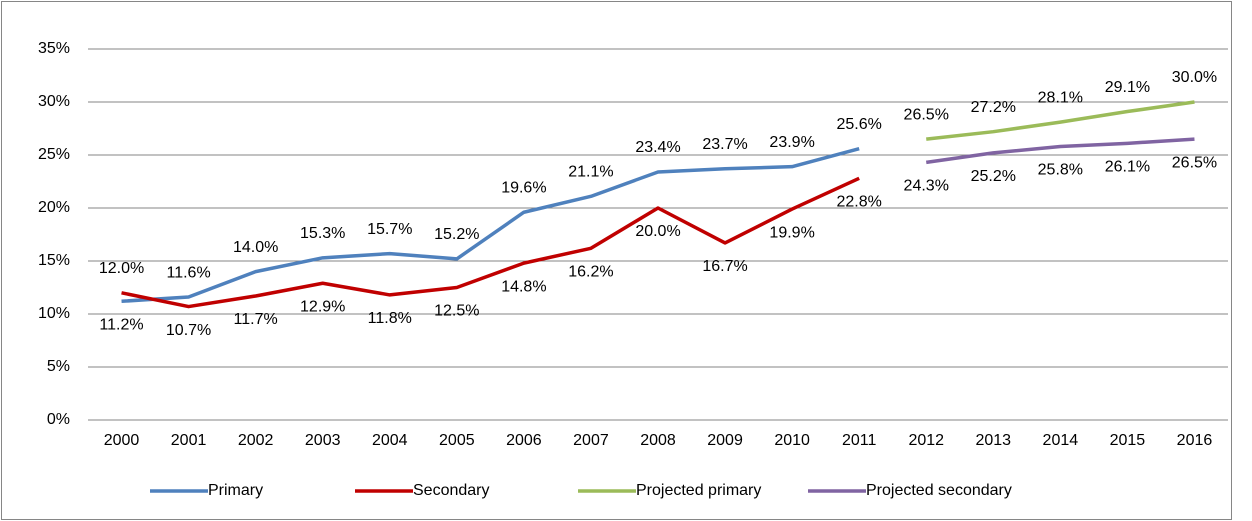  What do you see at coordinates (524, 440) in the screenshot?
I see `x-tick-label: 2006` at bounding box center [524, 440].